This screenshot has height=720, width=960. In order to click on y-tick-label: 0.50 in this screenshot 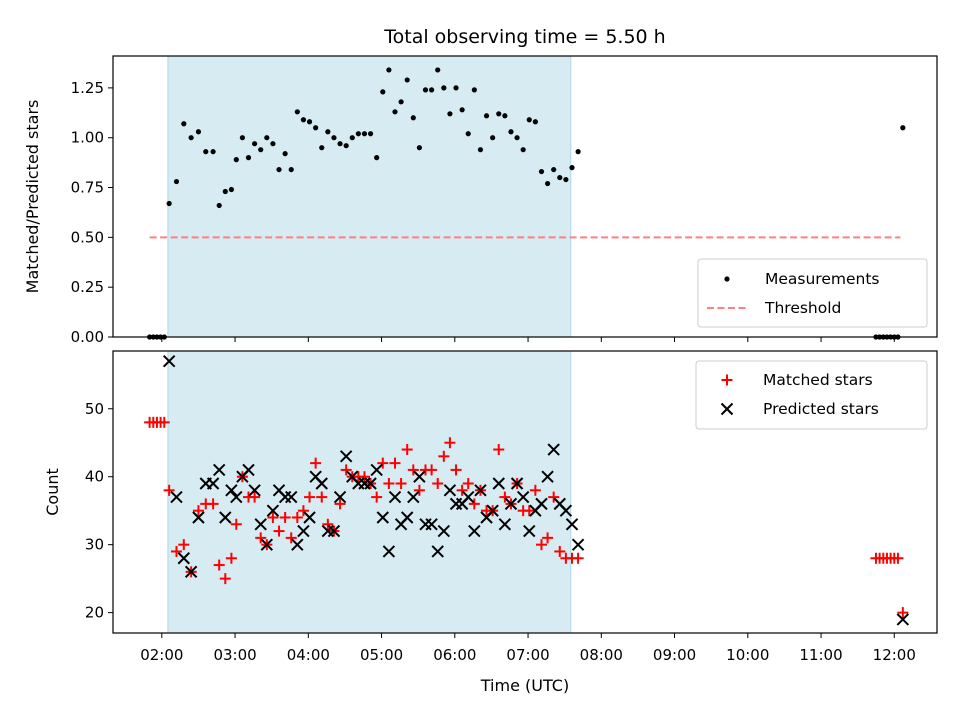, I will do `click(87, 237)`.